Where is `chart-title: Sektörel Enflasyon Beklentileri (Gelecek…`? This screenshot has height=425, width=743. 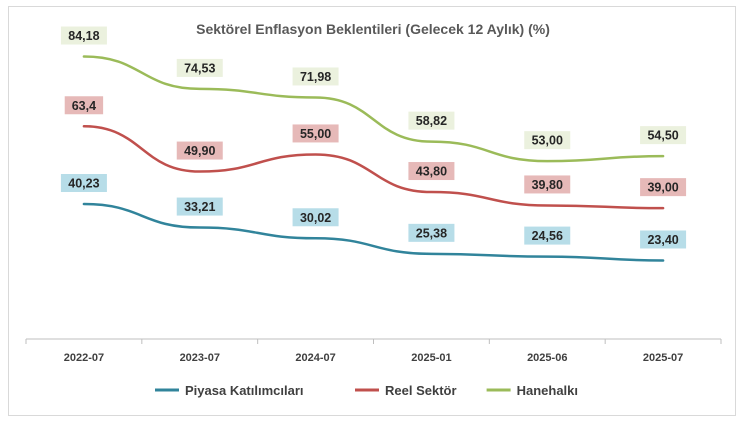
chart-title: Sektörel Enflasyon Beklentileri (Gelecek… is located at coordinates (373, 29).